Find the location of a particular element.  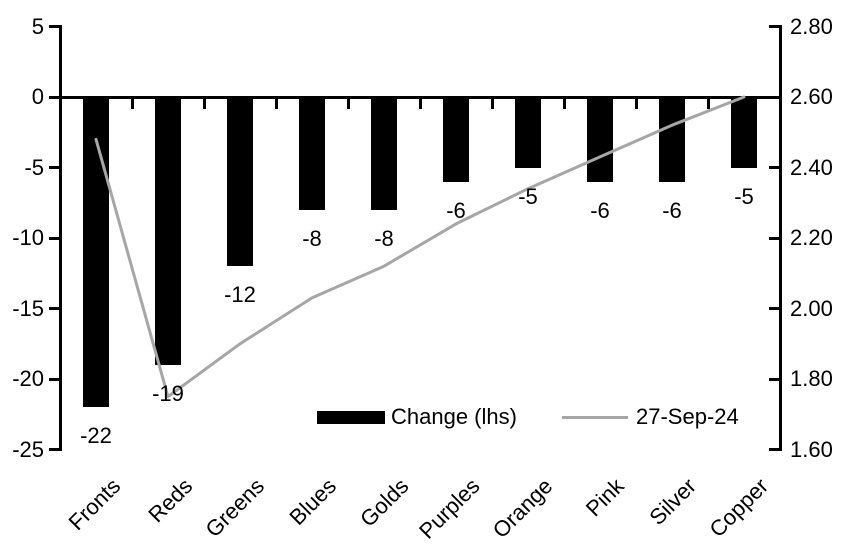

left-axis-tick-label: 5 is located at coordinates (37, 26).